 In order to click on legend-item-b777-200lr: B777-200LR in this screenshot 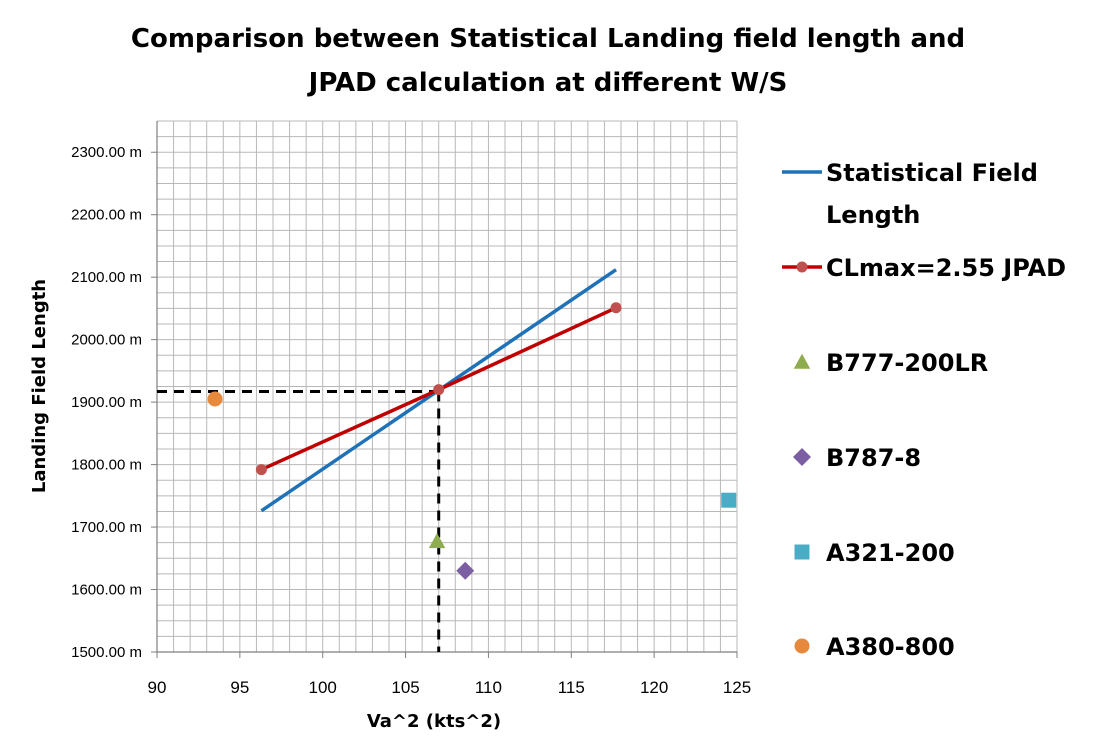, I will do `click(890, 363)`.